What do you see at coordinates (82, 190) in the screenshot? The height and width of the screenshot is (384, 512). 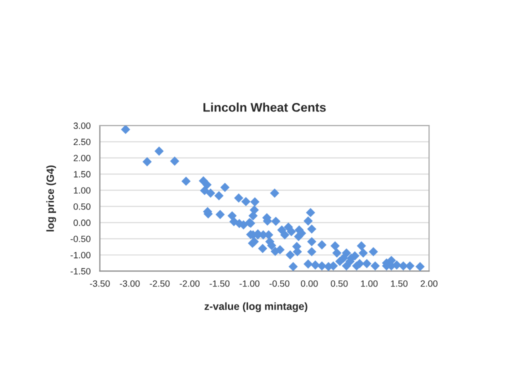 I see `y-tick-label: 1.00` at bounding box center [82, 190].